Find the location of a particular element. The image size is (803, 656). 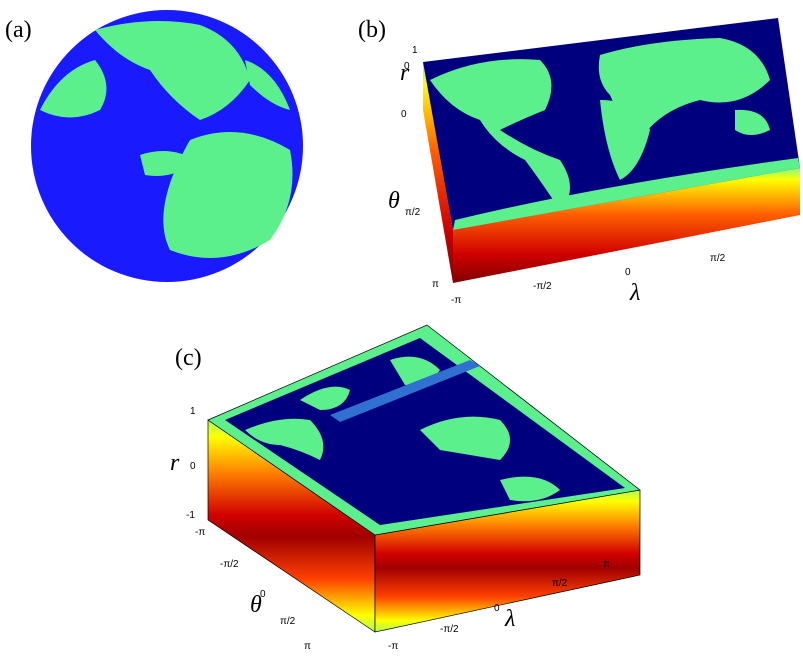

tick-label: -1 is located at coordinates (190, 515).